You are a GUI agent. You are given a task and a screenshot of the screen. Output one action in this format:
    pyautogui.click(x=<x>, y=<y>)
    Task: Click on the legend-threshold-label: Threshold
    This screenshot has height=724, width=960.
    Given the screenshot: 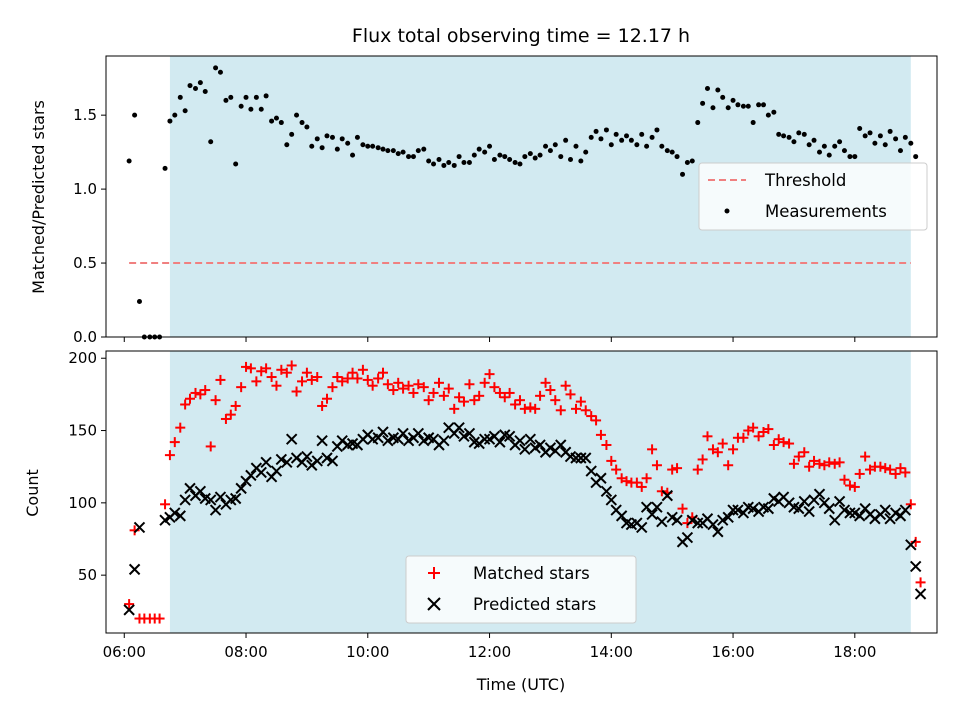 What is the action you would take?
    pyautogui.click(x=805, y=180)
    